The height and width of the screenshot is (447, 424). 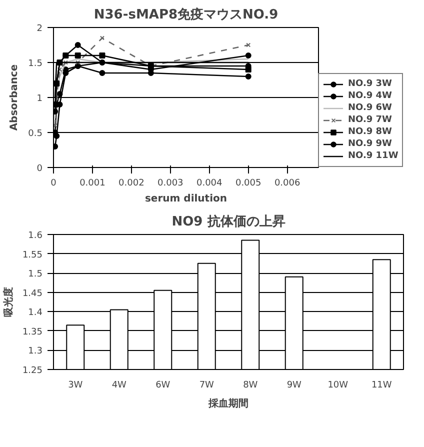 What do you see at coordinates (370, 132) in the screenshot?
I see `legend-label: NO.9 8W` at bounding box center [370, 132].